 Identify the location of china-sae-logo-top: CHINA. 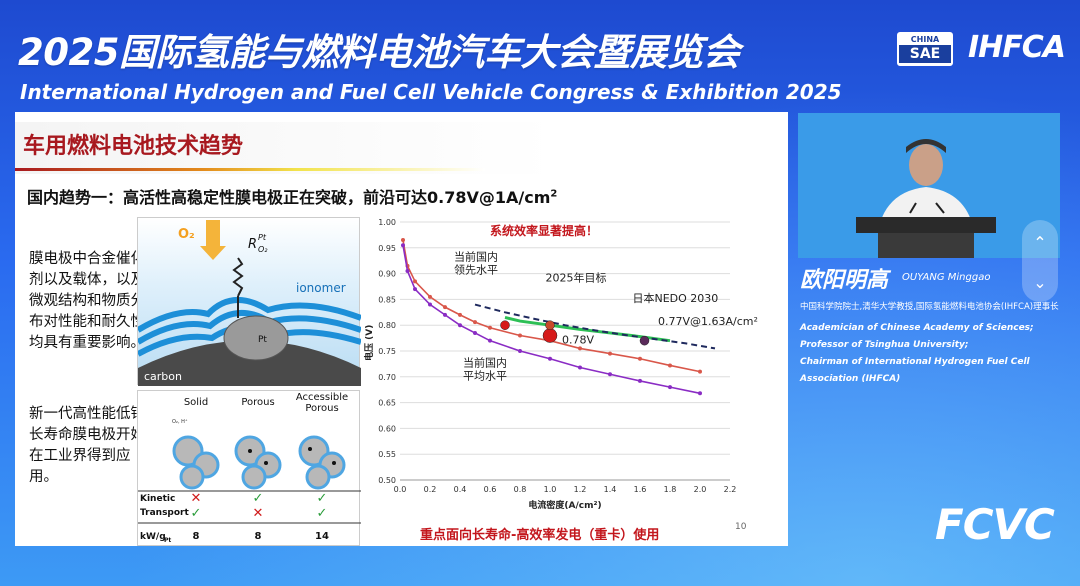
(925, 39).